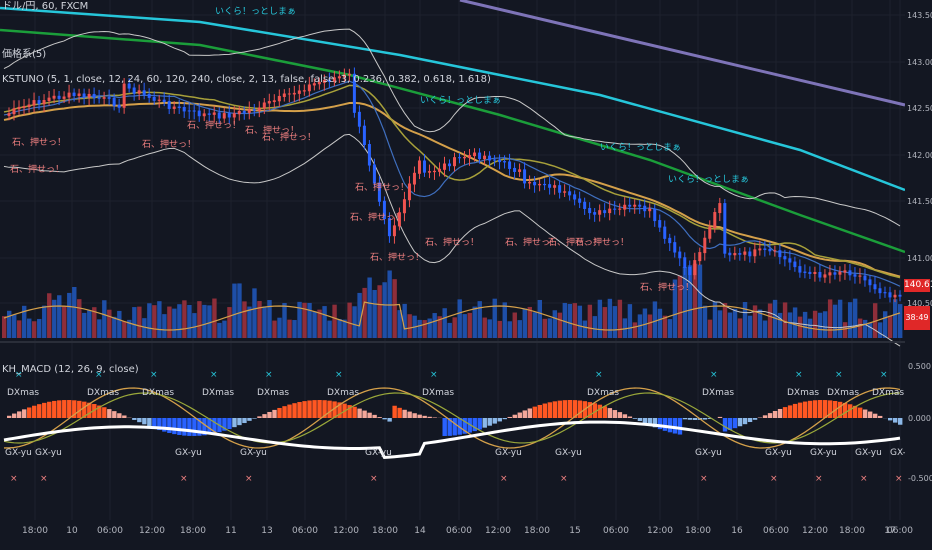  Describe the element at coordinates (70, 369) in the screenshot. I see `macd-legend: KH_MACD (12, 26, 9, close)` at that location.